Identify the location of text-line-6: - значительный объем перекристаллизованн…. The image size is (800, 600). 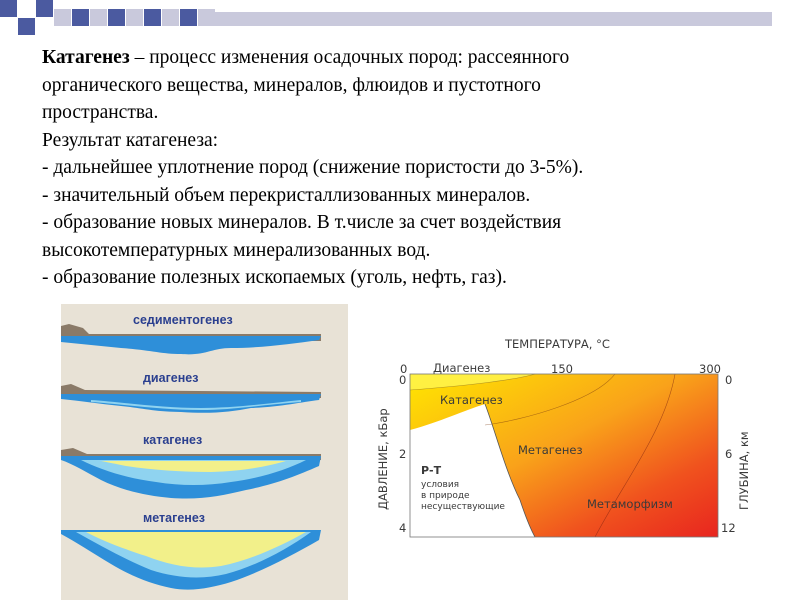
(286, 195).